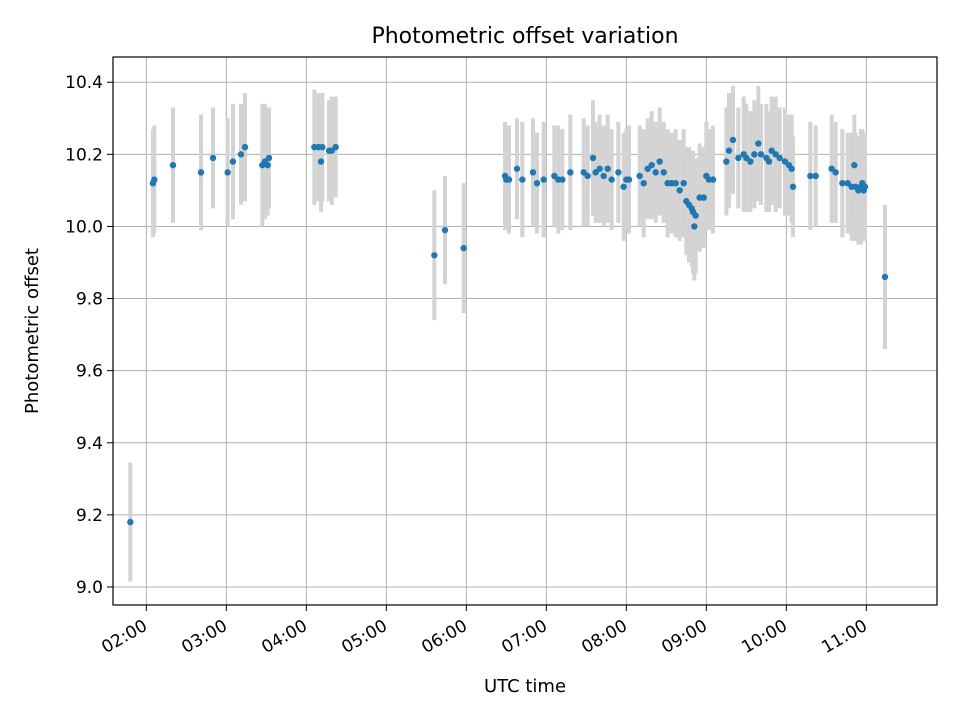 Image resolution: width=960 pixels, height=720 pixels. I want to click on x-tick-label: 04:00, so click(284, 637).